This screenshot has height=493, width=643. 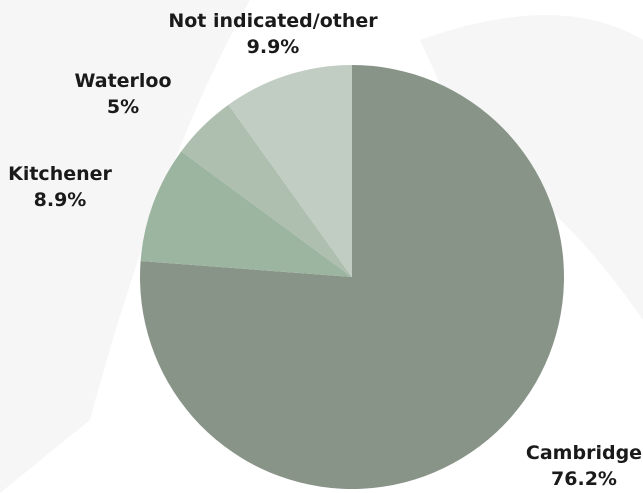 I want to click on pie-slice-waterloo, so click(x=266, y=191).